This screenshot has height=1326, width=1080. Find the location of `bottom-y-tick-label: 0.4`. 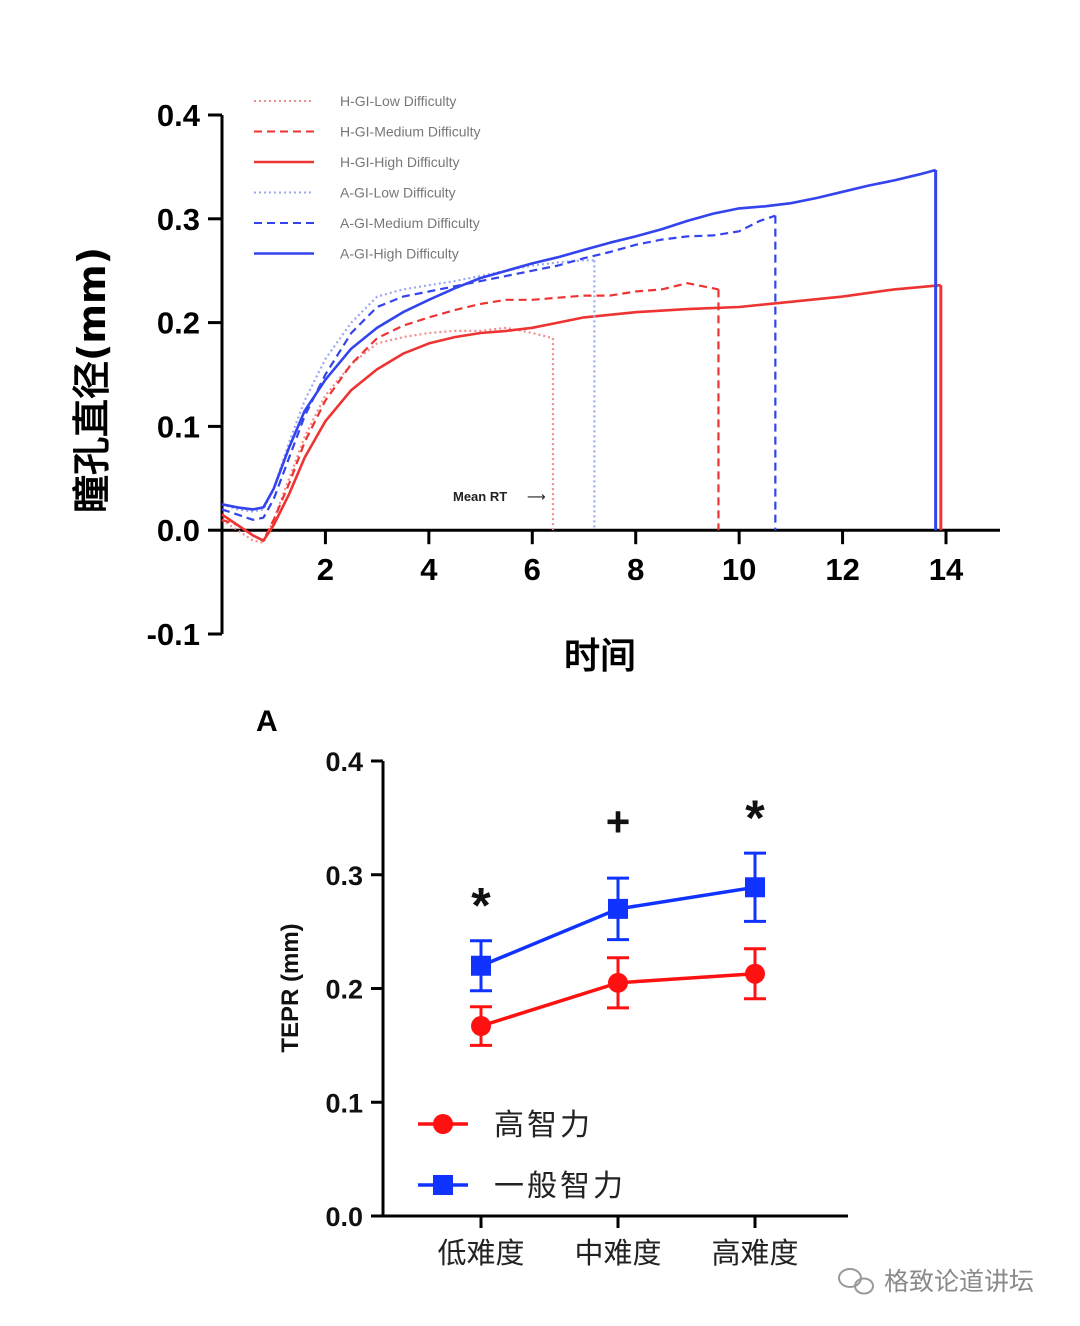

bottom-y-tick-label: 0.4 is located at coordinates (344, 762).